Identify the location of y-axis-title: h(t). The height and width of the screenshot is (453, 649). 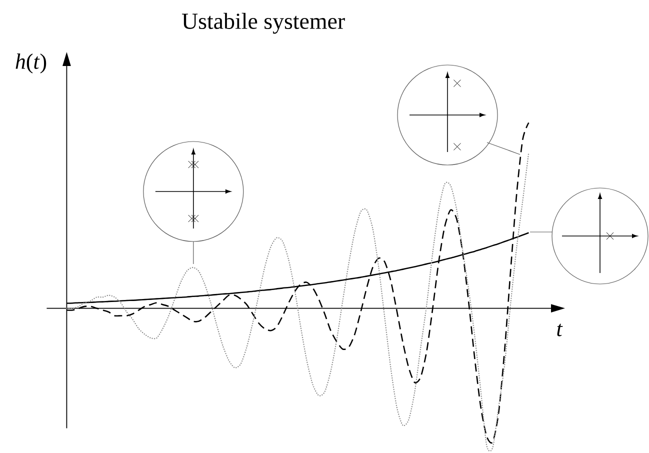
(31, 64).